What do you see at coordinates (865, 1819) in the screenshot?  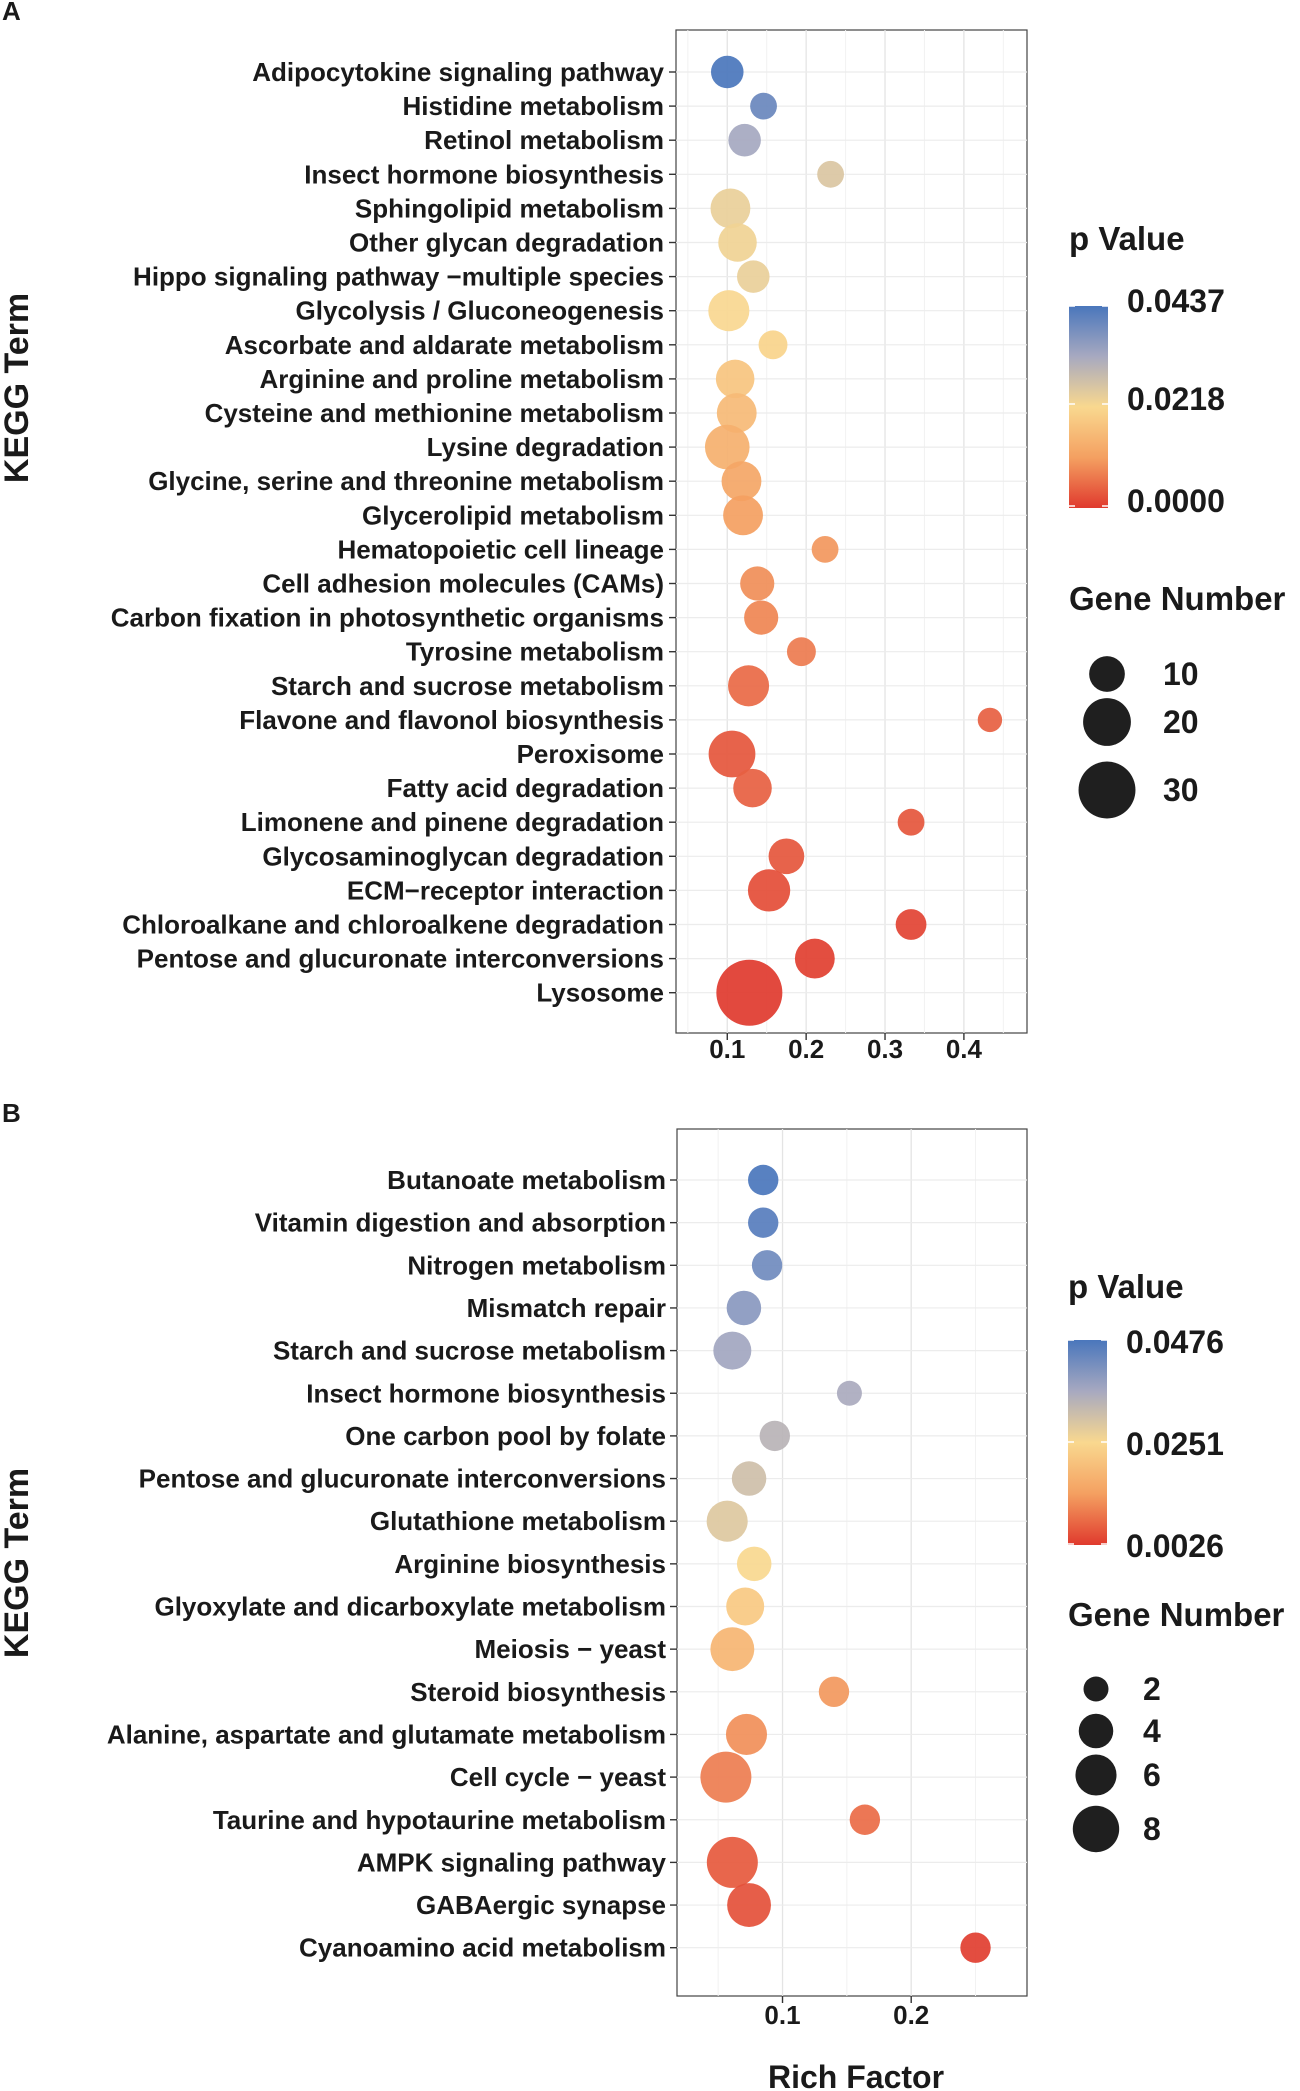 I see `point-taurine-and-hypotaurine-metabolism` at bounding box center [865, 1819].